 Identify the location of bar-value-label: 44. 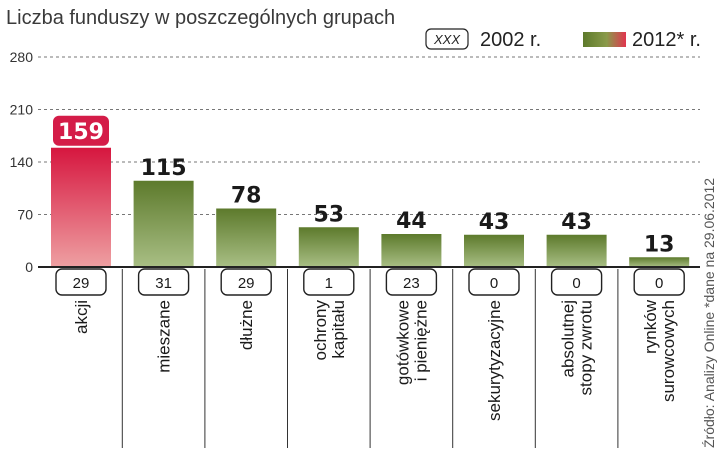
(411, 221).